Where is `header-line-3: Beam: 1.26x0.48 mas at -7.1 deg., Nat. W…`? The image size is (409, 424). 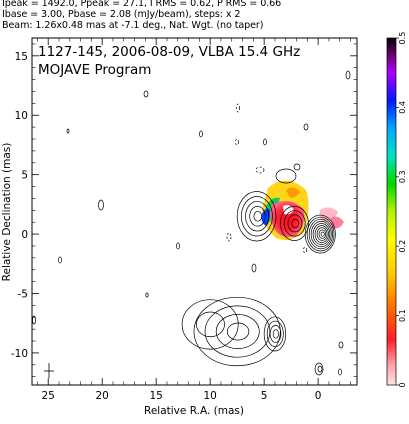 header-line-3: Beam: 1.26x0.48 mas at -7.1 deg., Nat. W… is located at coordinates (133, 25).